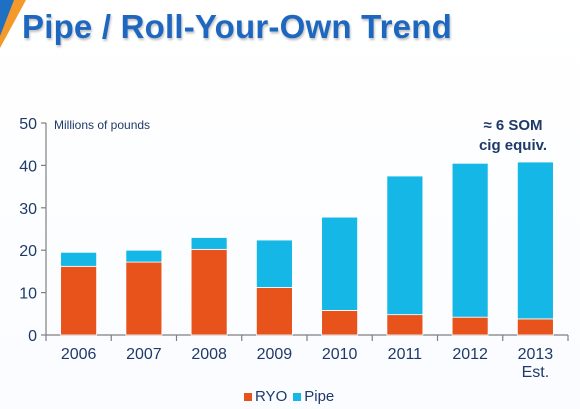 The height and width of the screenshot is (409, 580). What do you see at coordinates (28, 294) in the screenshot?
I see `y-tick-label: 10` at bounding box center [28, 294].